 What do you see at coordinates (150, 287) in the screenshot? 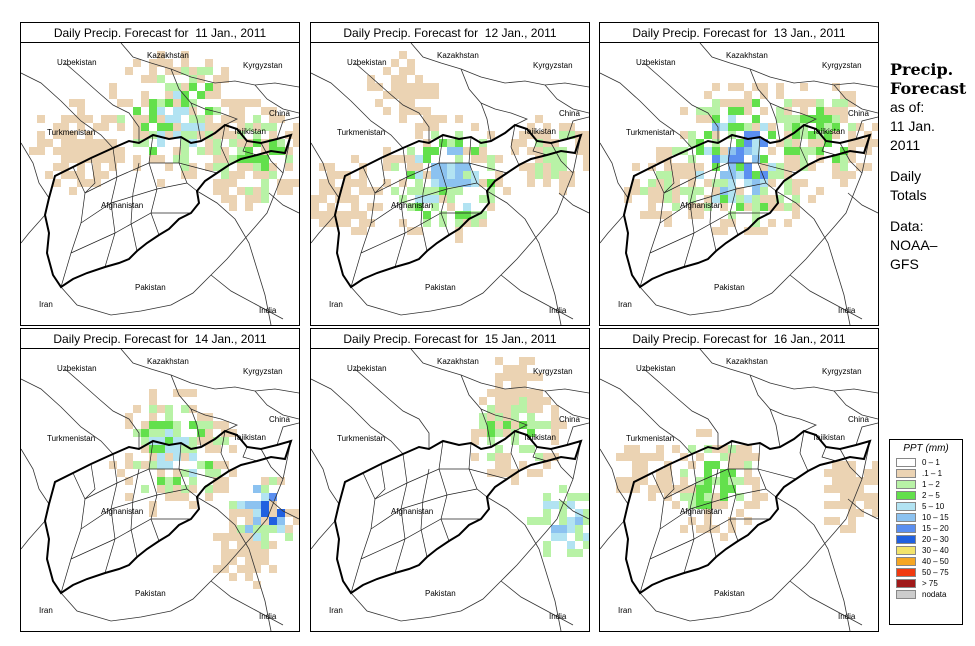
I see `map-label-pakistan: Pakistan` at bounding box center [150, 287].